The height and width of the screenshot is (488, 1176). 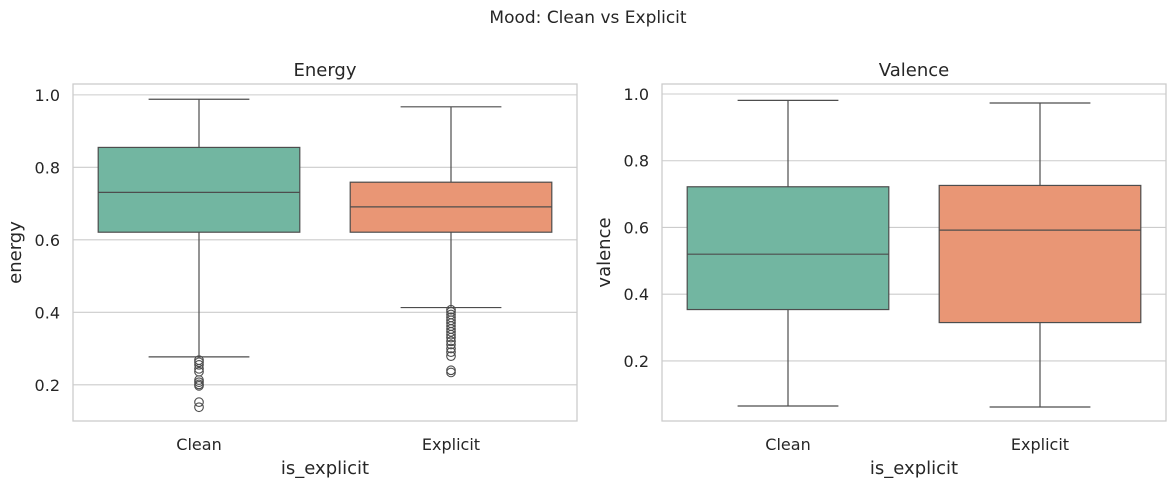 I want to click on figure-title: Mood: Clean vs Explicit, so click(x=587, y=18).